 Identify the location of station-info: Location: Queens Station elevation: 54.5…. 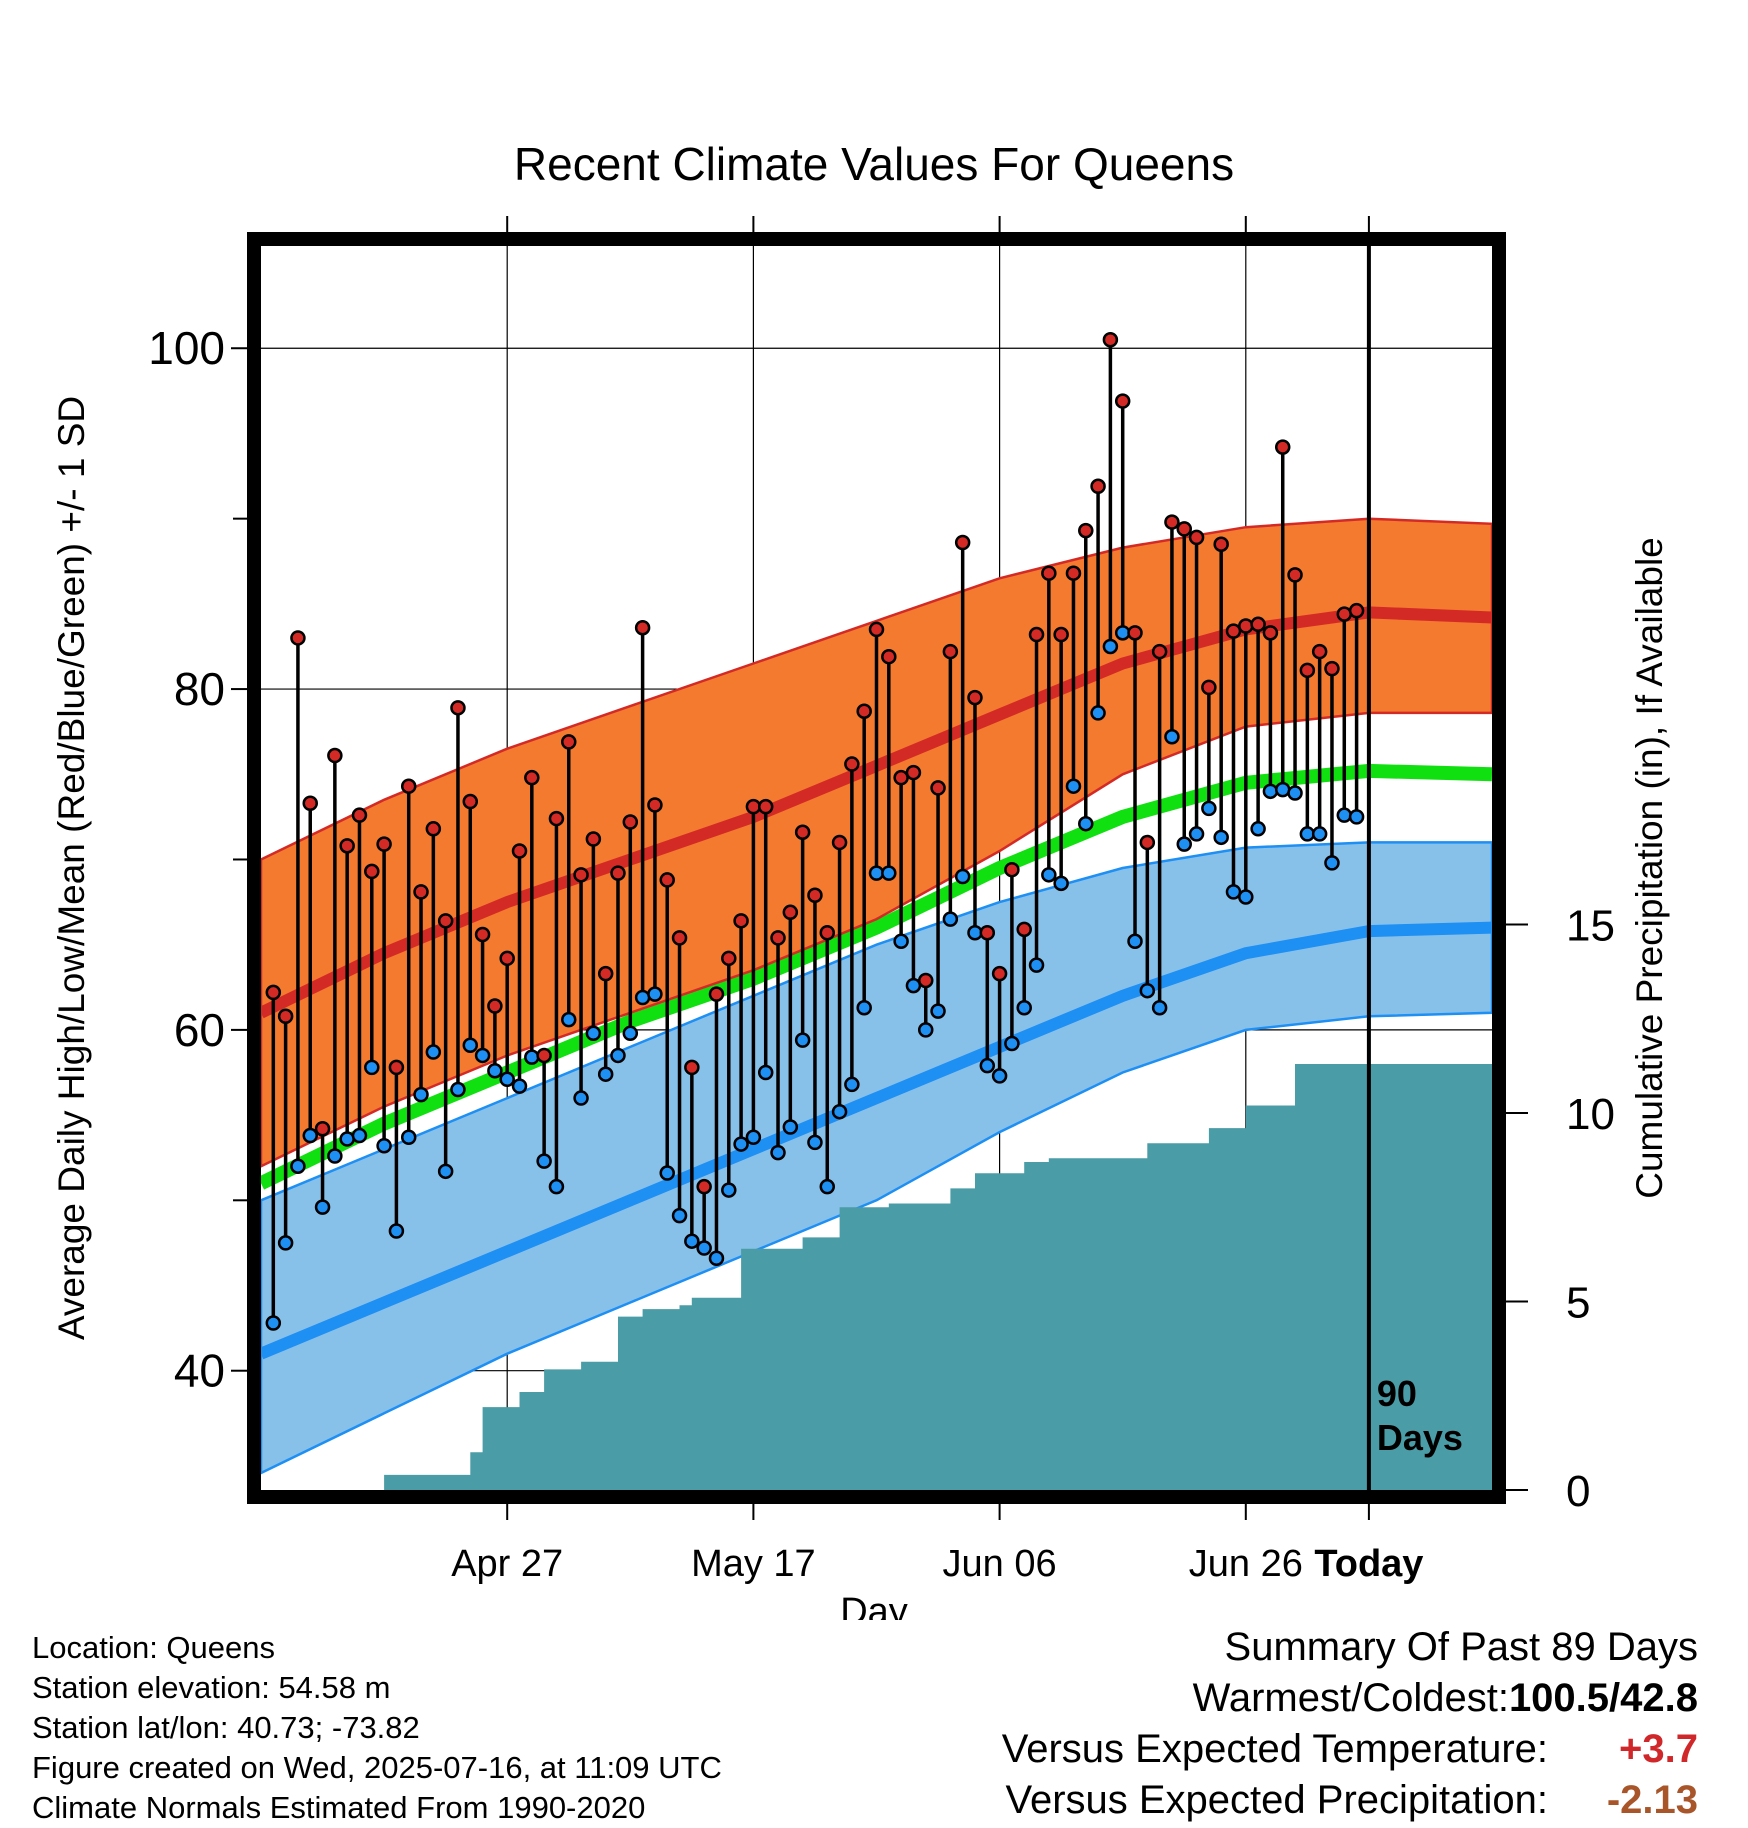
(377, 1728).